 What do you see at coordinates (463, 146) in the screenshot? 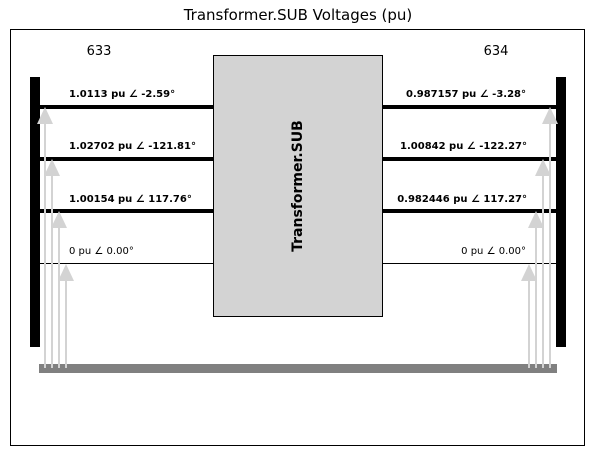
I see `right-phase-b-voltage: 1.00842 pu ∠ -122.27°` at bounding box center [463, 146].